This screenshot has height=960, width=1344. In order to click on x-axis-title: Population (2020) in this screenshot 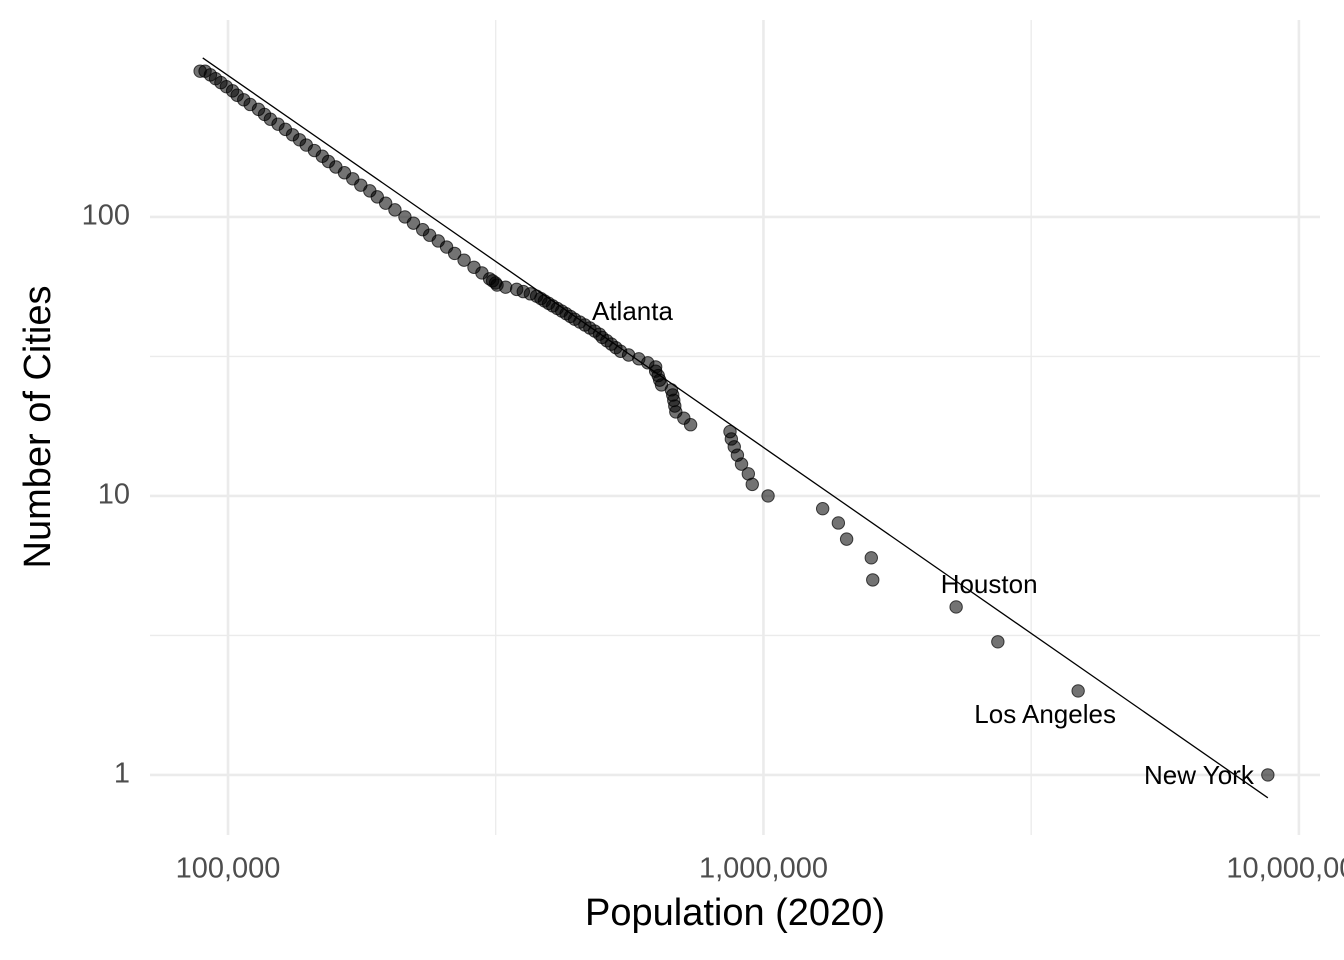, I will do `click(735, 913)`.